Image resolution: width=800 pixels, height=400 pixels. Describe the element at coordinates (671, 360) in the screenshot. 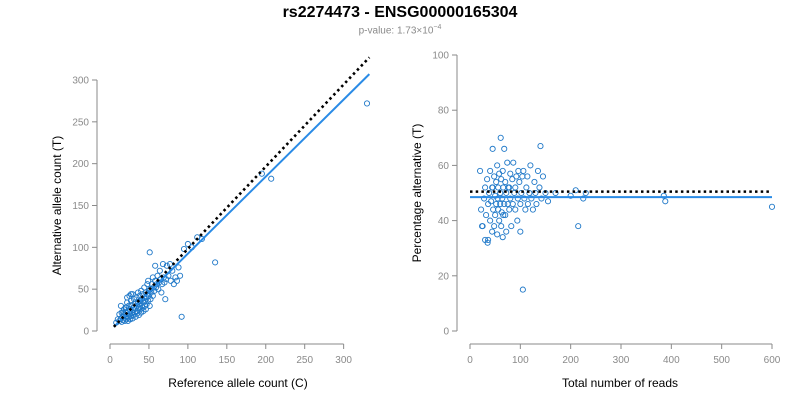

I see `x-tick-label: 400` at that location.